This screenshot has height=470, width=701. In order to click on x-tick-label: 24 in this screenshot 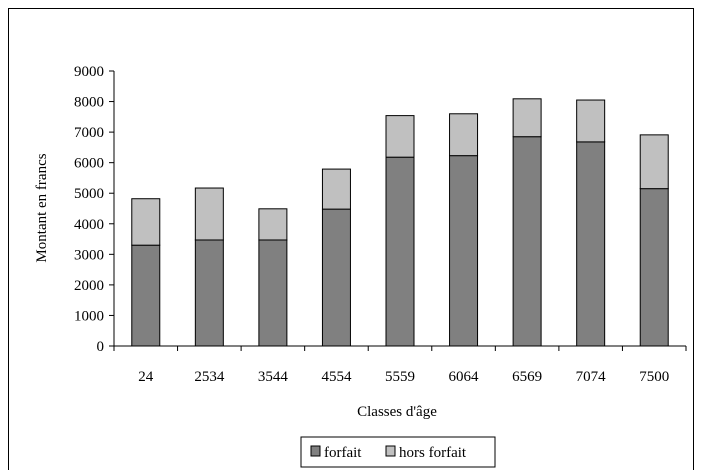, I will do `click(146, 377)`.